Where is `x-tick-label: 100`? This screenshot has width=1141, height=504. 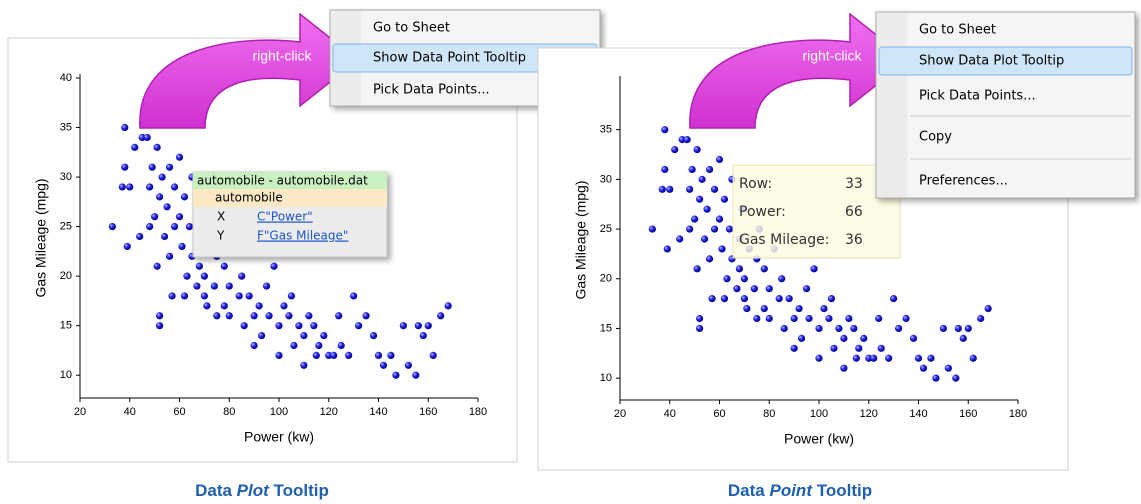 x-tick-label: 100 is located at coordinates (819, 414).